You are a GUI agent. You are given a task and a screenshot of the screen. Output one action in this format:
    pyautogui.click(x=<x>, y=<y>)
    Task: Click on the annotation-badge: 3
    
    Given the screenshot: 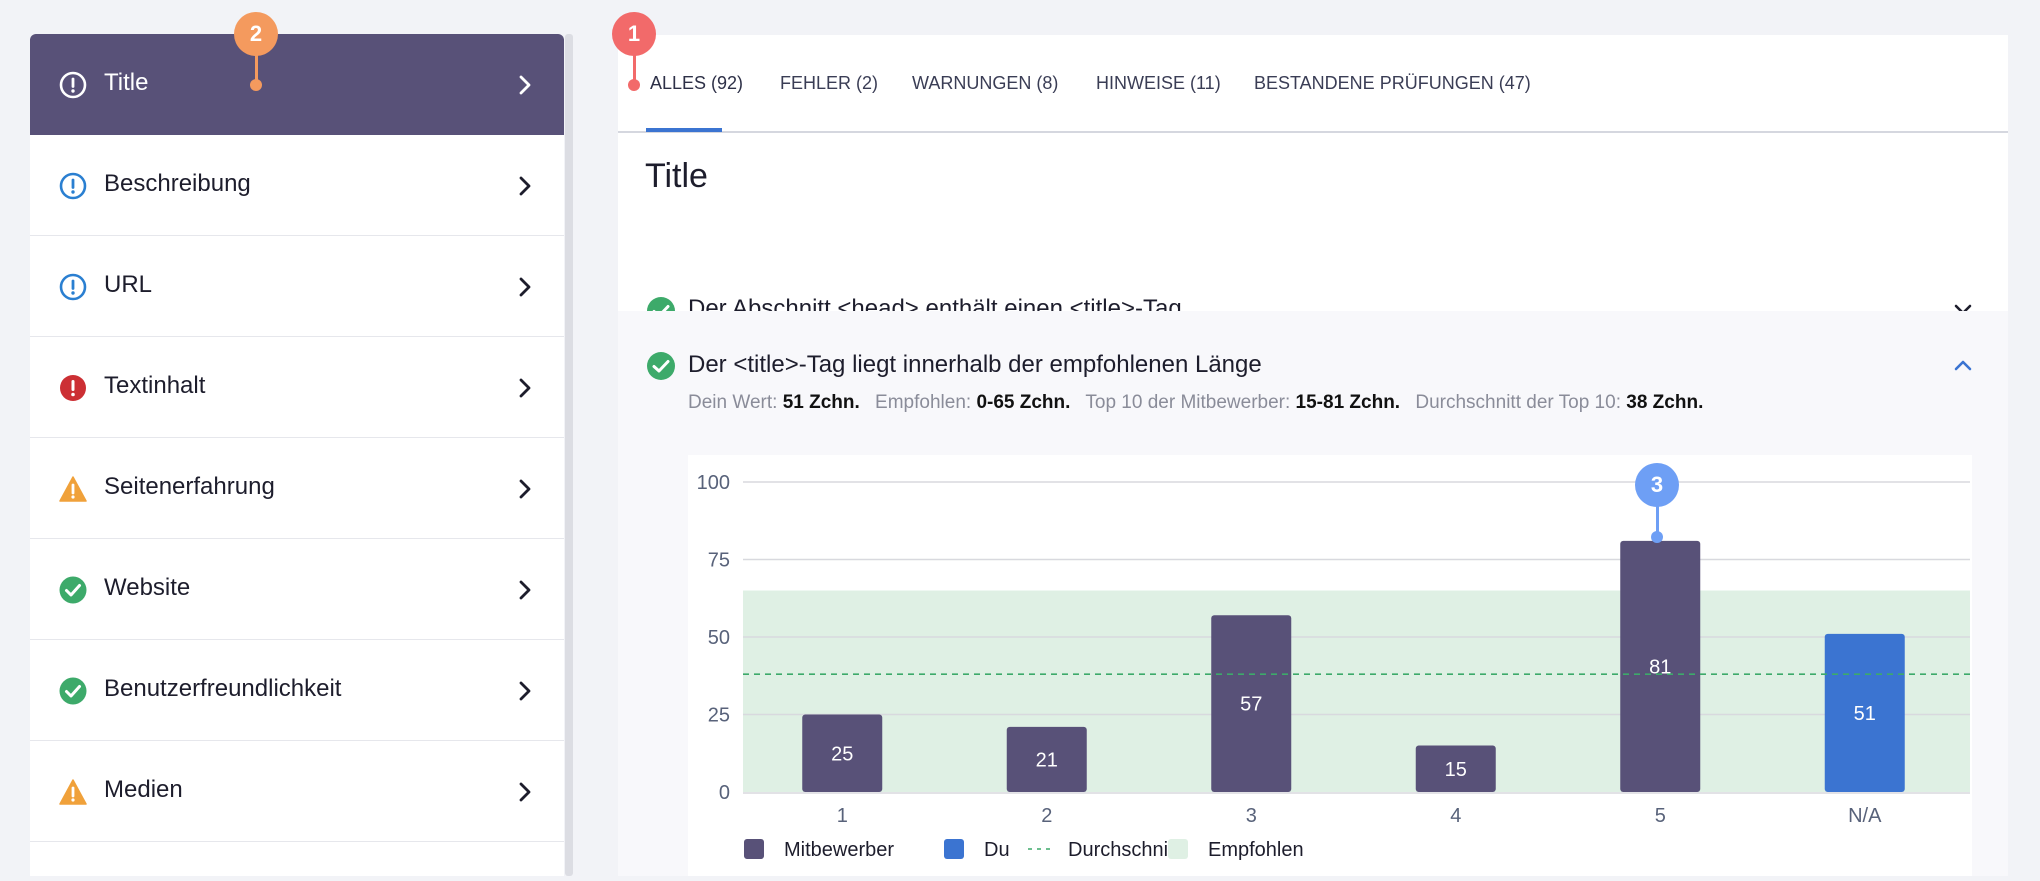 What is the action you would take?
    pyautogui.click(x=1657, y=485)
    